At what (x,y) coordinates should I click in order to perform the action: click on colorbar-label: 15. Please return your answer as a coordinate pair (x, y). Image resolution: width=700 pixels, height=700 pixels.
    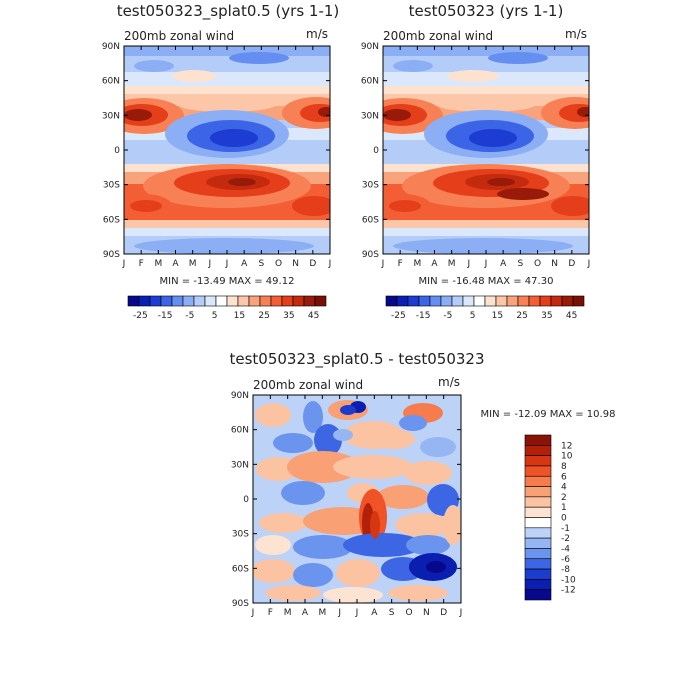
    Looking at the image, I should click on (497, 316).